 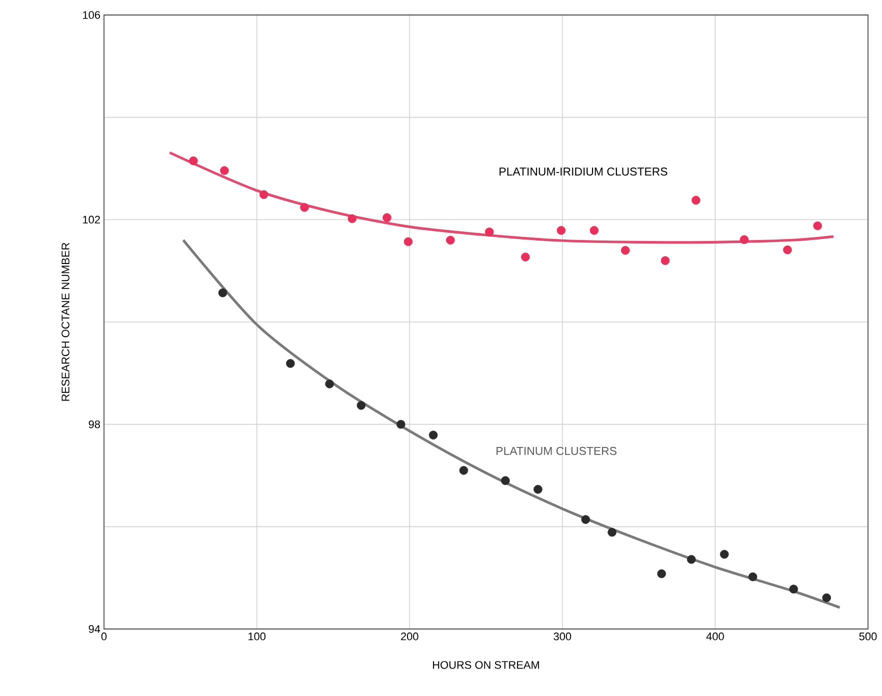 I want to click on text: PLATINUM CLUSTERS, so click(x=556, y=450).